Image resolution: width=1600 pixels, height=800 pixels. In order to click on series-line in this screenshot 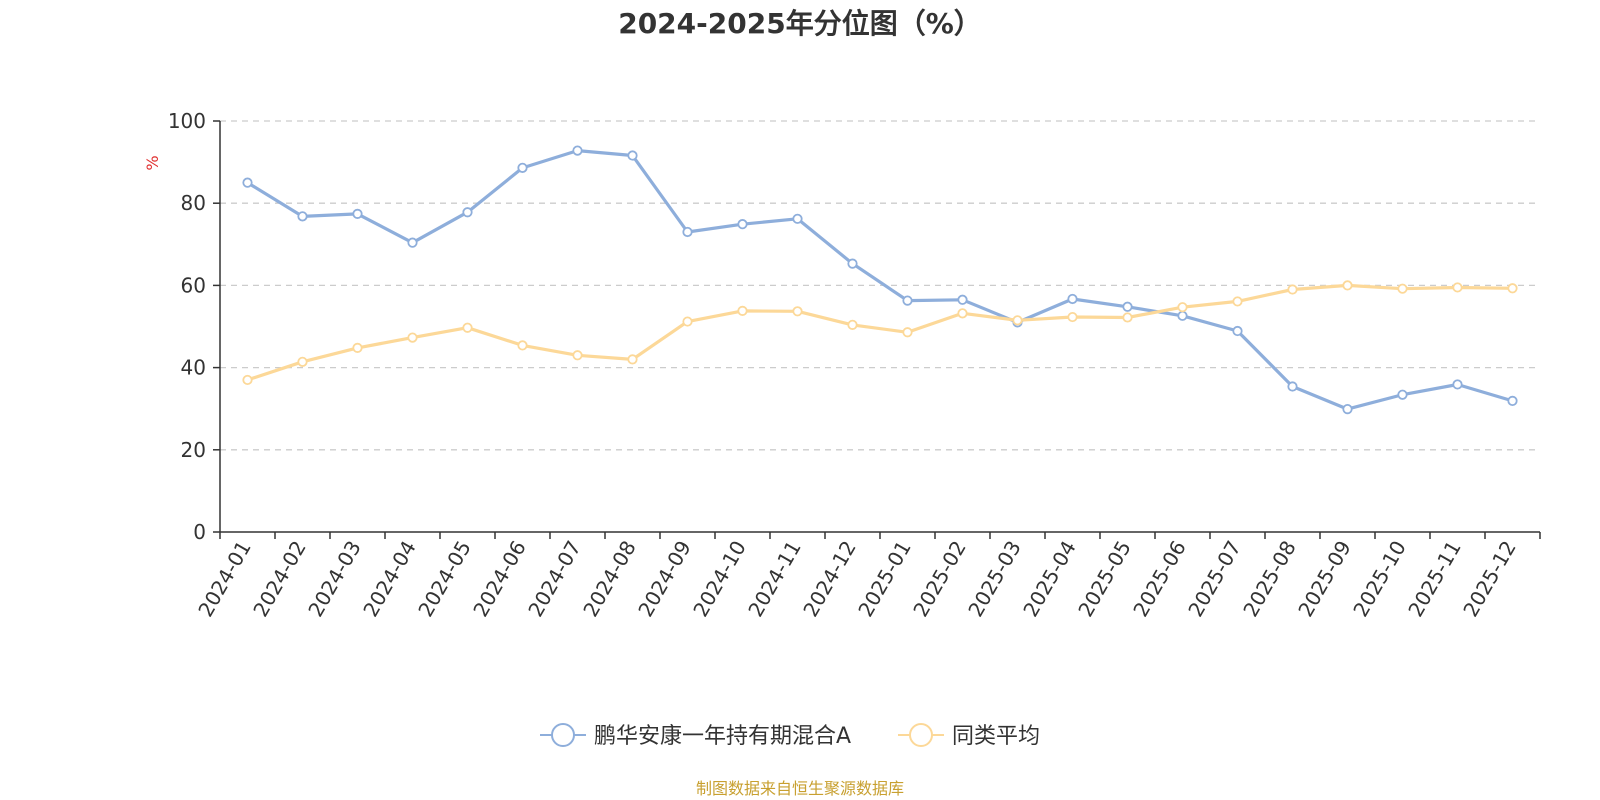, I will do `click(880, 332)`.